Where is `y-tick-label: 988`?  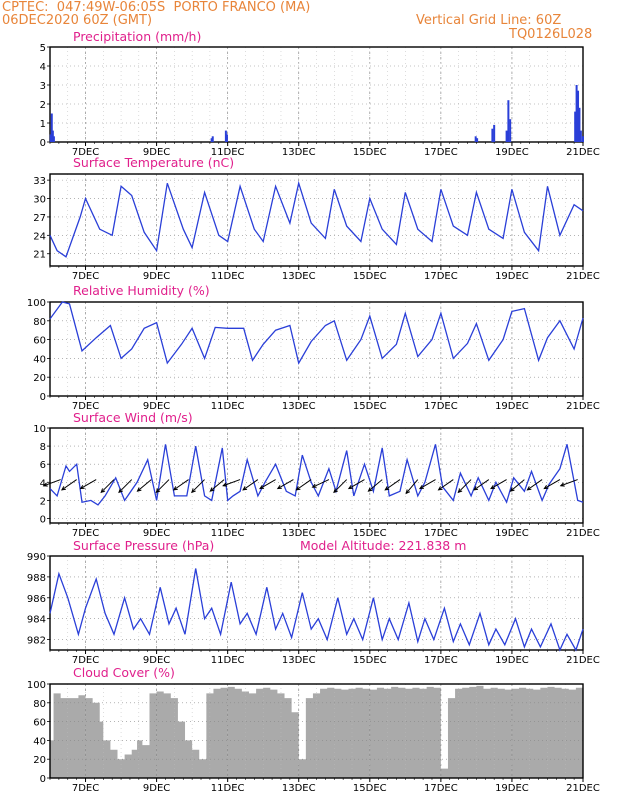 y-tick-label: 988 is located at coordinates (36, 578).